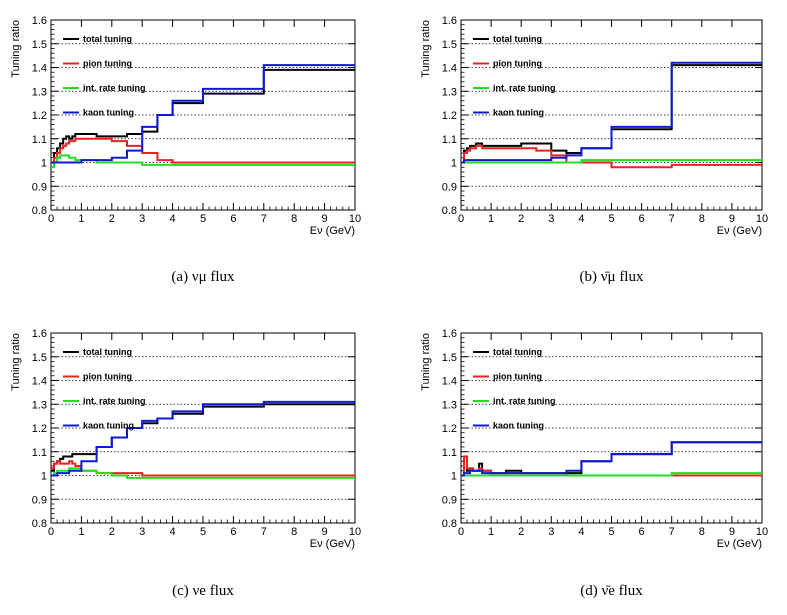 The height and width of the screenshot is (615, 787). Describe the element at coordinates (203, 591) in the screenshot. I see `panel-caption: (c) νe flux` at that location.